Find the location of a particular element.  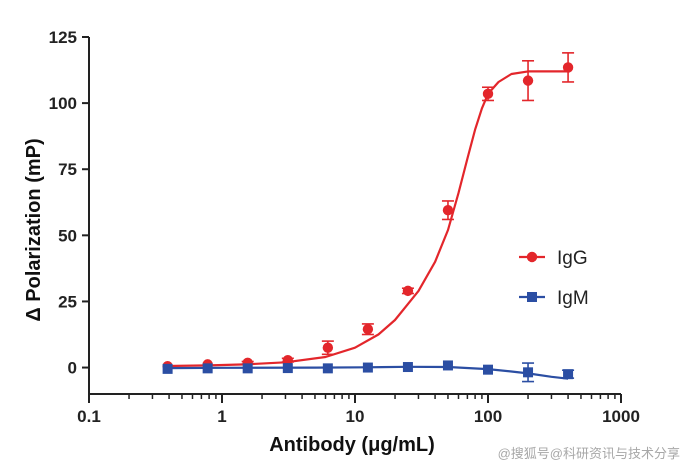

legend-label: IgM is located at coordinates (573, 298).